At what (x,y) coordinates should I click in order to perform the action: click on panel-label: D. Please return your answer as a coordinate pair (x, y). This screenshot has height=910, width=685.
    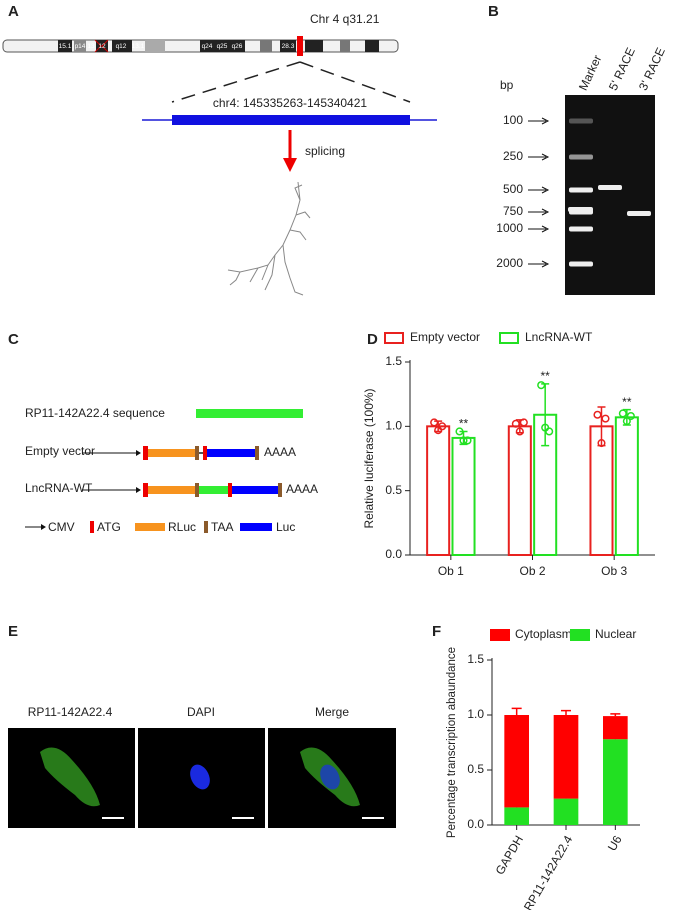
    Looking at the image, I should click on (372, 339).